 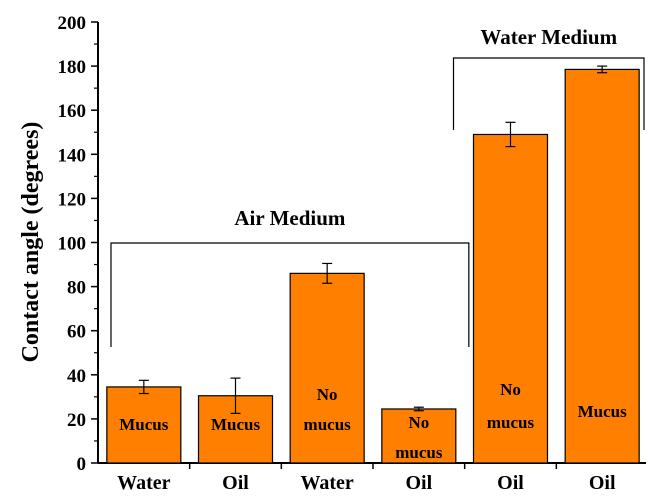 What do you see at coordinates (76, 332) in the screenshot?
I see `y-tick-label: 60` at bounding box center [76, 332].